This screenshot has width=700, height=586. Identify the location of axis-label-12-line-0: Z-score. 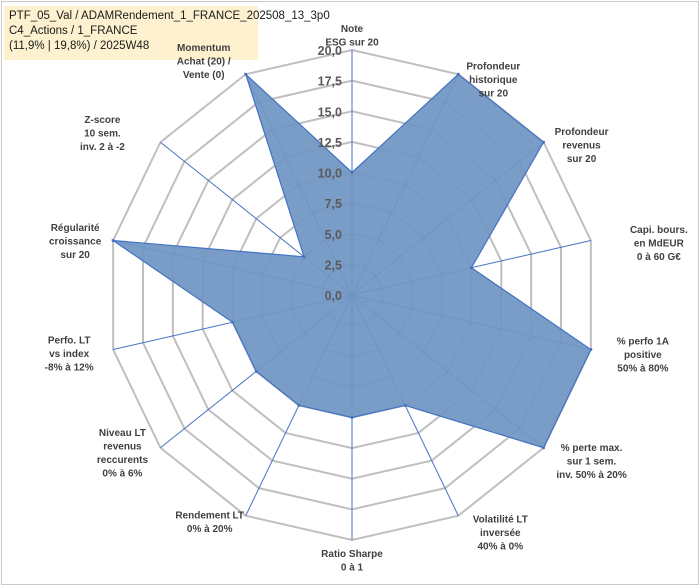
(102, 120).